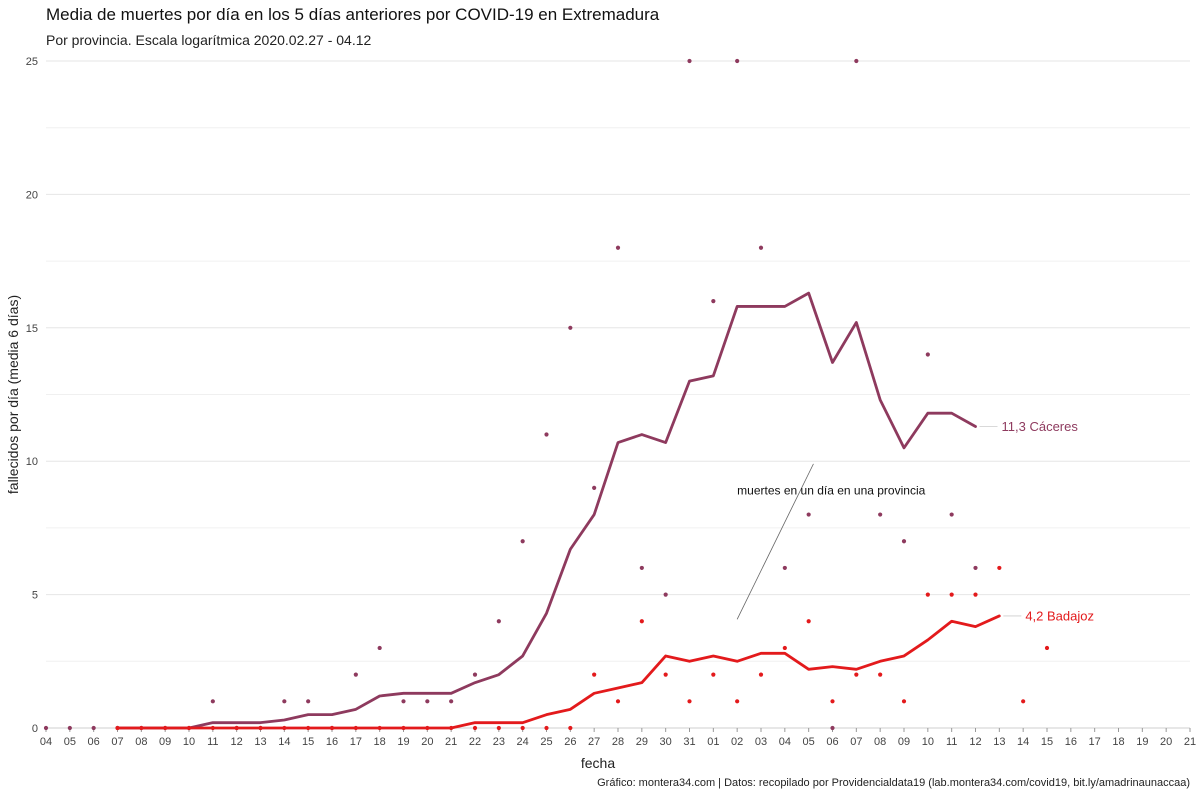  Describe the element at coordinates (1190, 742) in the screenshot. I see `x-tick-label: 21` at that location.